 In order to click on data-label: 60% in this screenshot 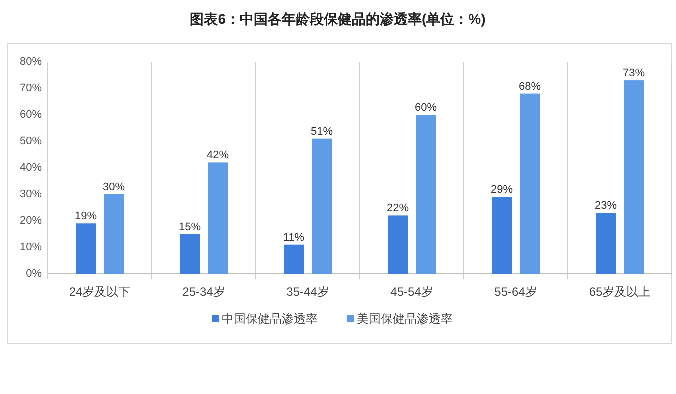, I will do `click(426, 108)`.